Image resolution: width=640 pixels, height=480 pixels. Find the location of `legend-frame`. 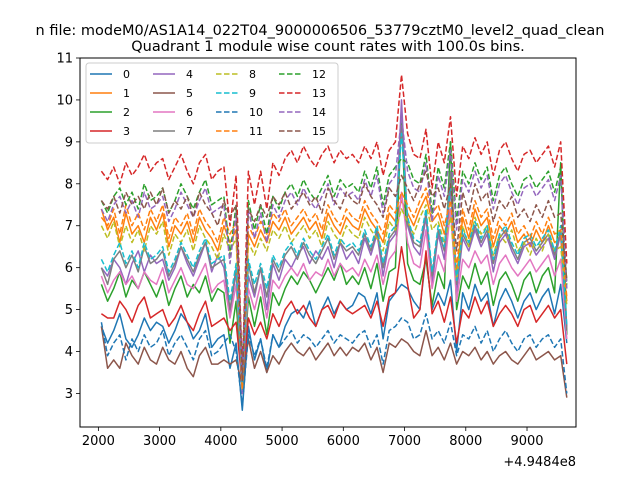

legend-frame is located at coordinates (212, 103).